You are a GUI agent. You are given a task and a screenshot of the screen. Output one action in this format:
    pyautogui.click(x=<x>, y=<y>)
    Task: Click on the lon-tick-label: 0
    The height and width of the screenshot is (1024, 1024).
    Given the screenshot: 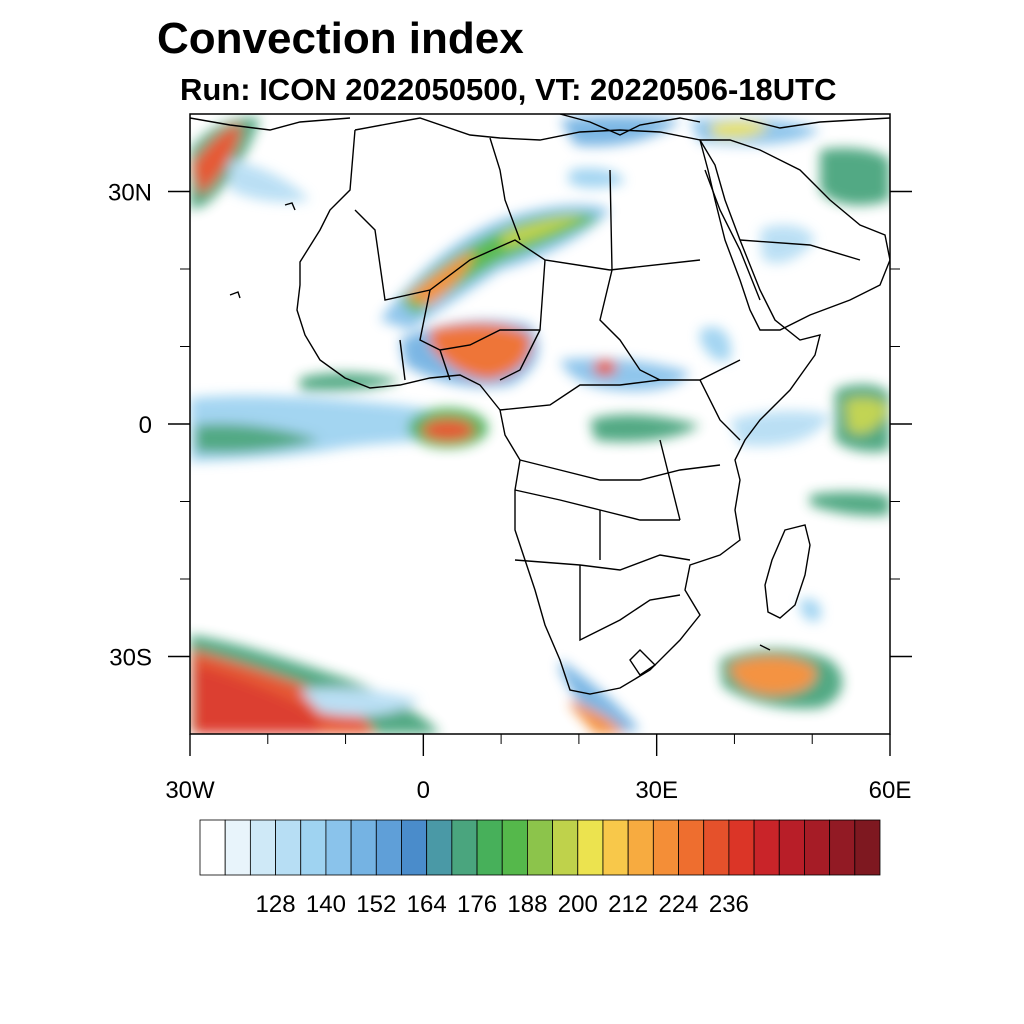 What is the action you would take?
    pyautogui.click(x=423, y=790)
    